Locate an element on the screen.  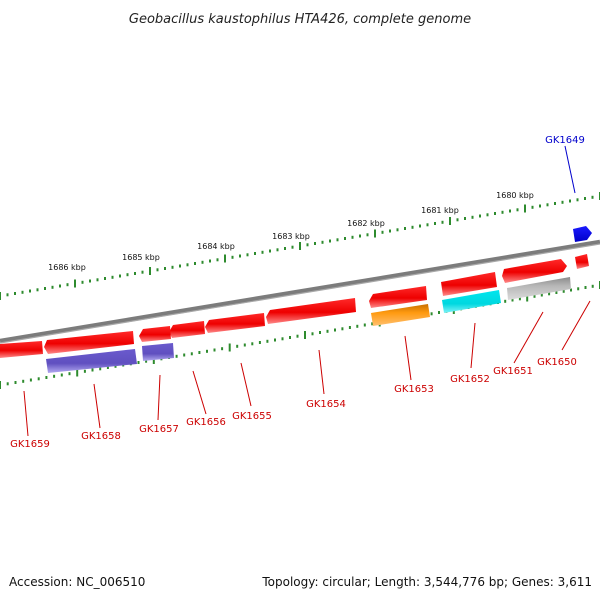
gene-label-gk1654: GK1654 is located at coordinates (326, 404).